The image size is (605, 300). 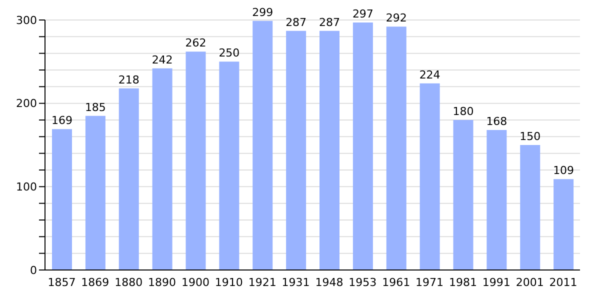 What do you see at coordinates (26, 103) in the screenshot?
I see `y-tick-label: 200` at bounding box center [26, 103].